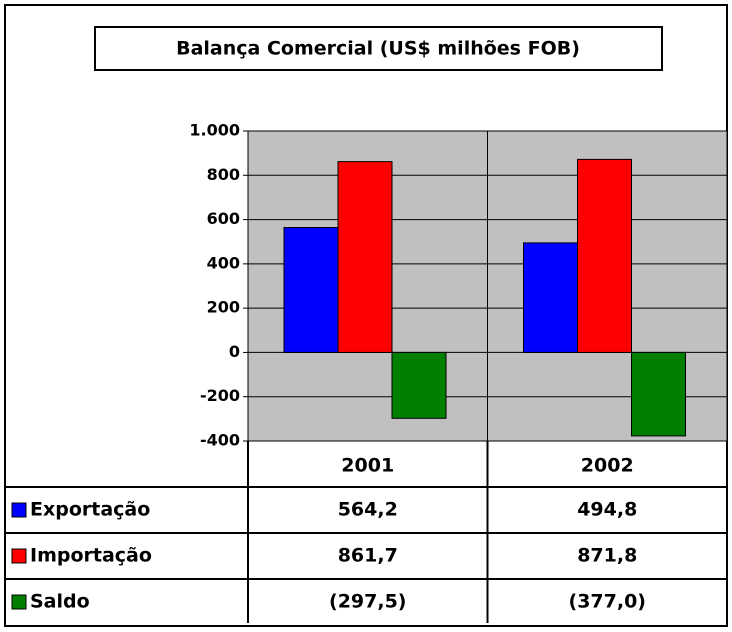 This screenshot has height=632, width=732. I want to click on table-value: 871,8, so click(607, 556).